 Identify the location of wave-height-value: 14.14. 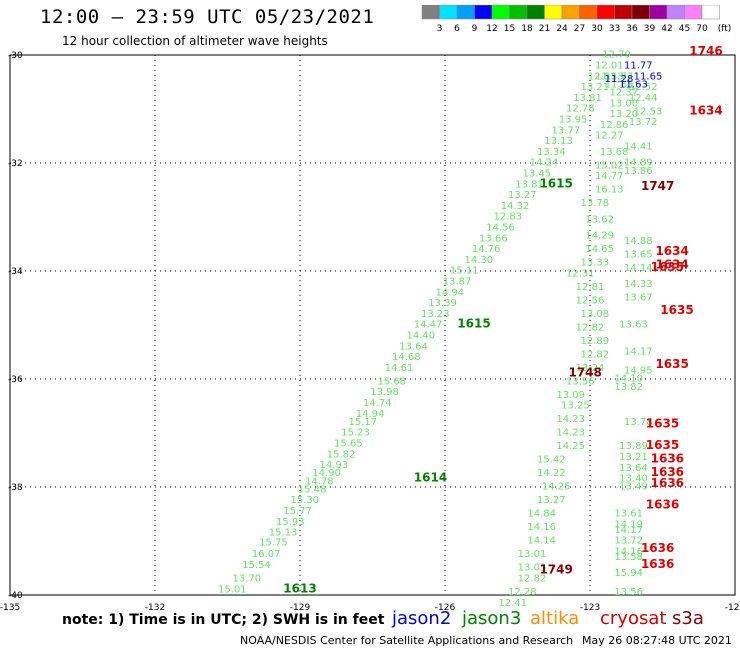
(541, 541).